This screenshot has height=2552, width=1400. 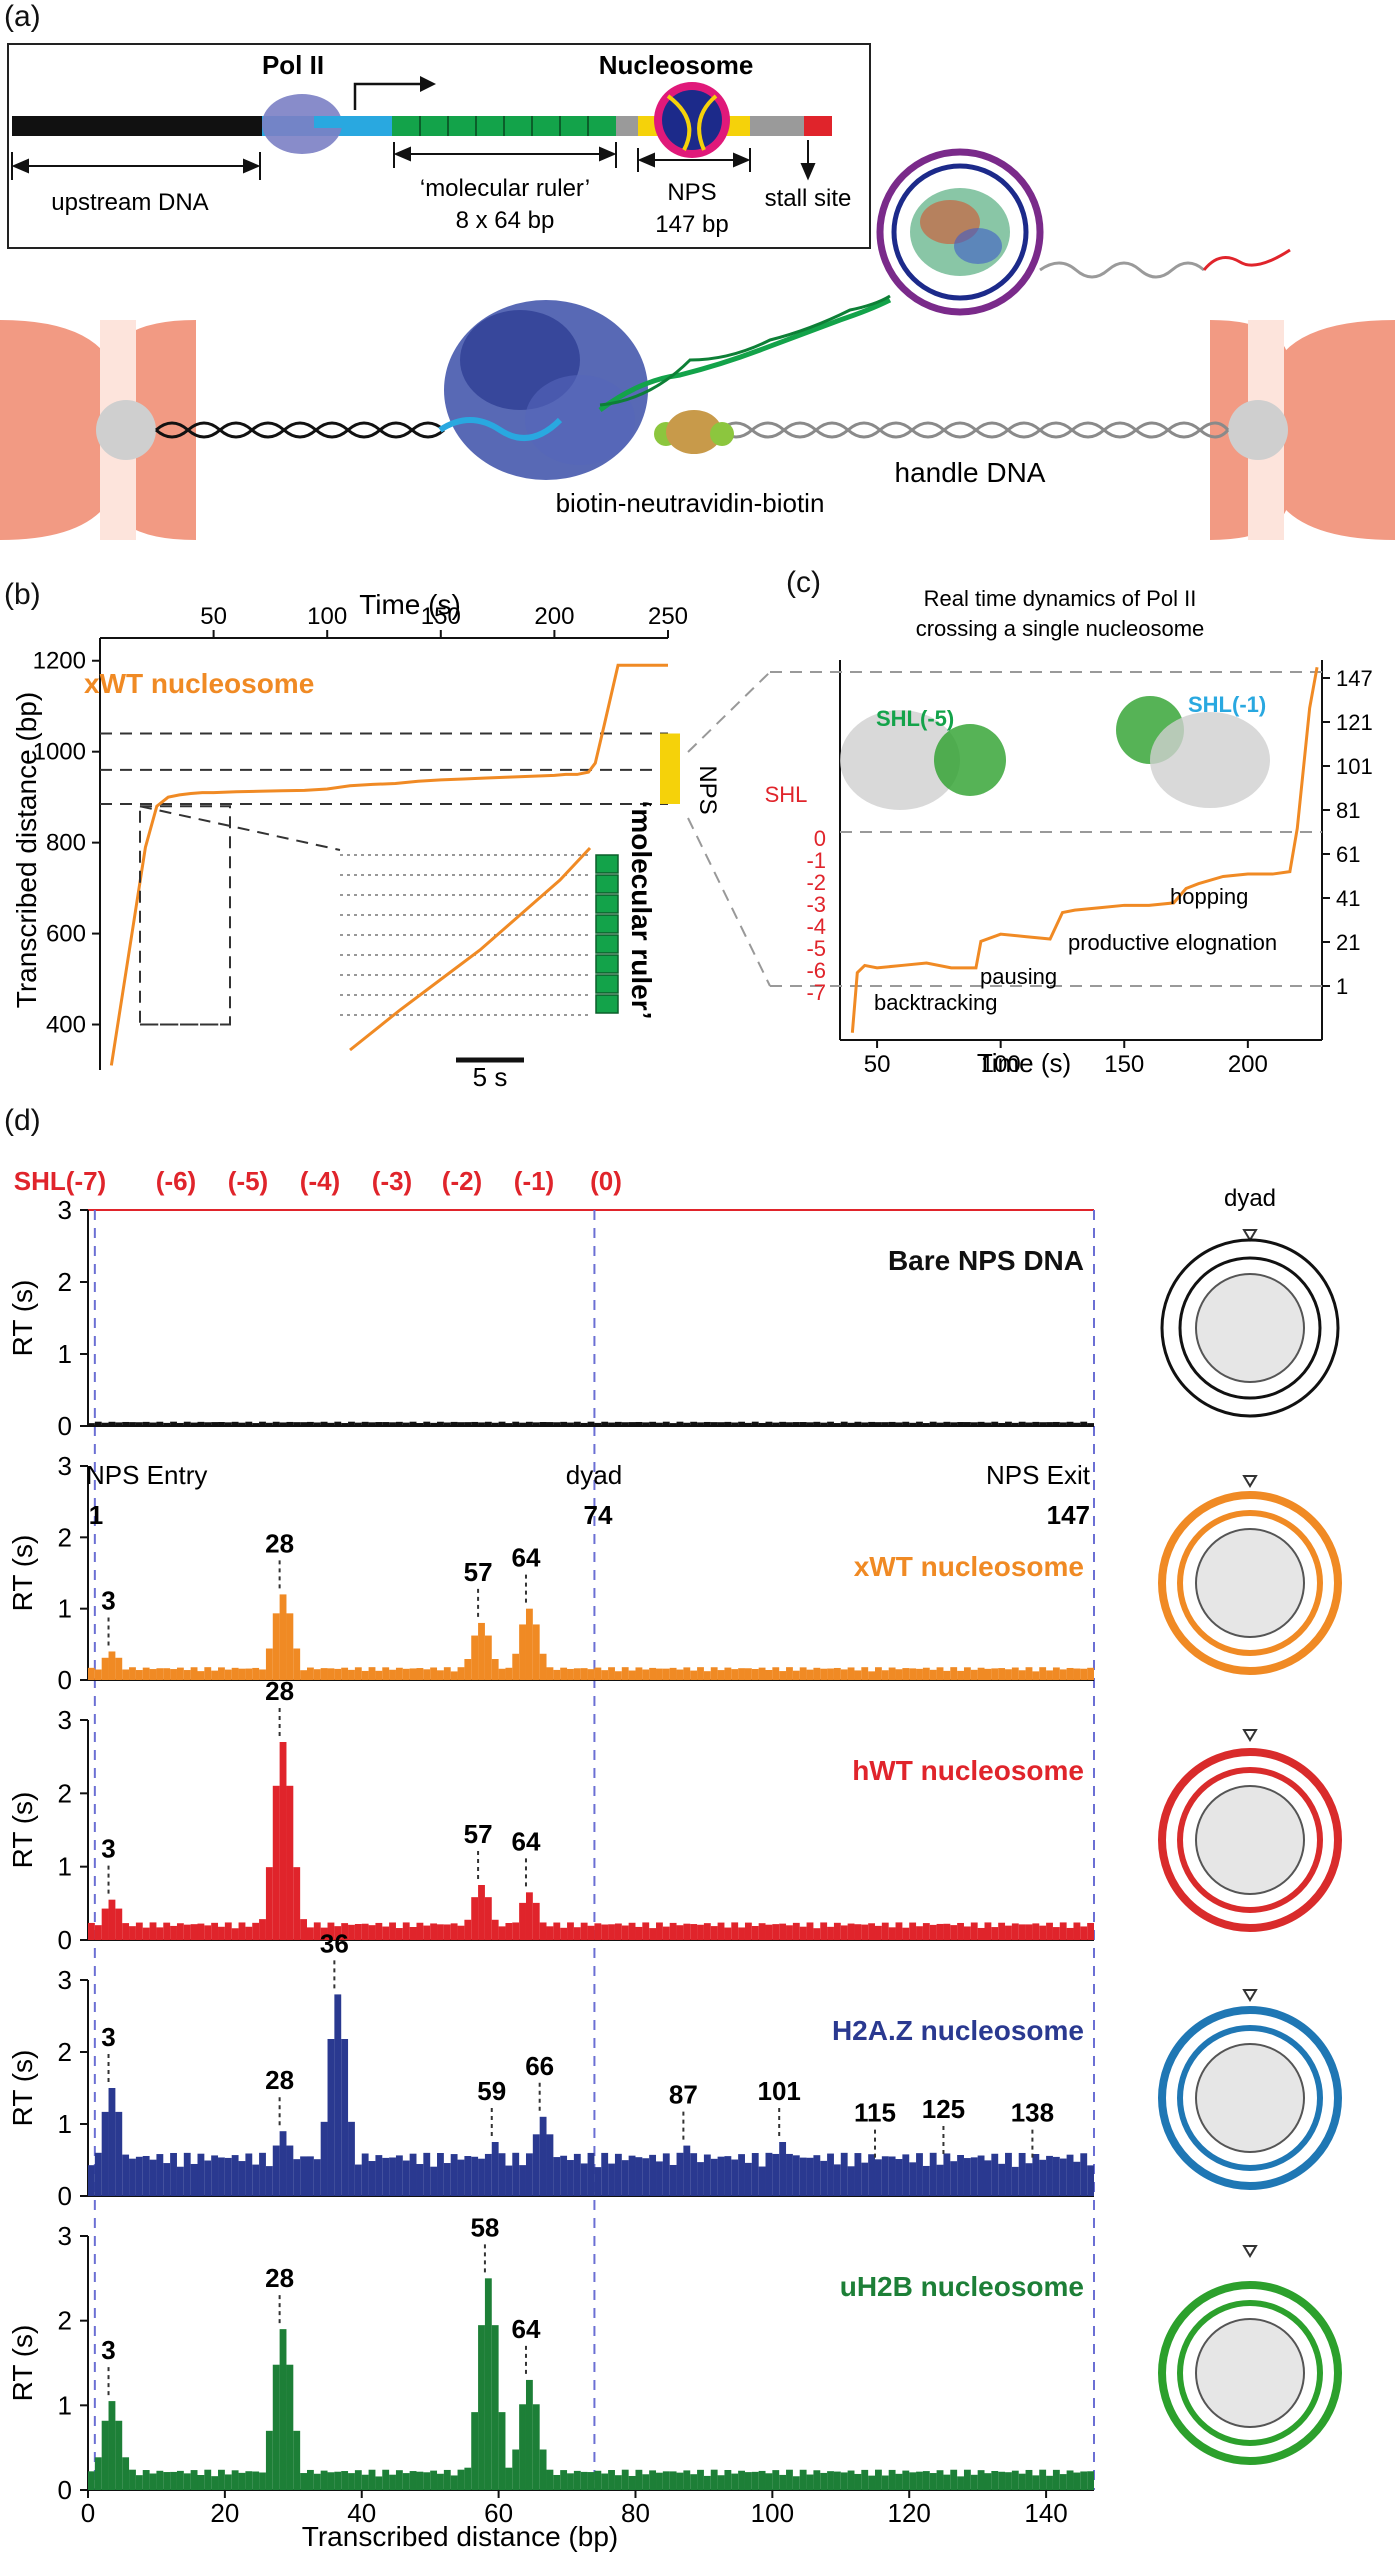 What do you see at coordinates (816, 926) in the screenshot?
I see `panel-c-shl-tick-label: -4` at bounding box center [816, 926].